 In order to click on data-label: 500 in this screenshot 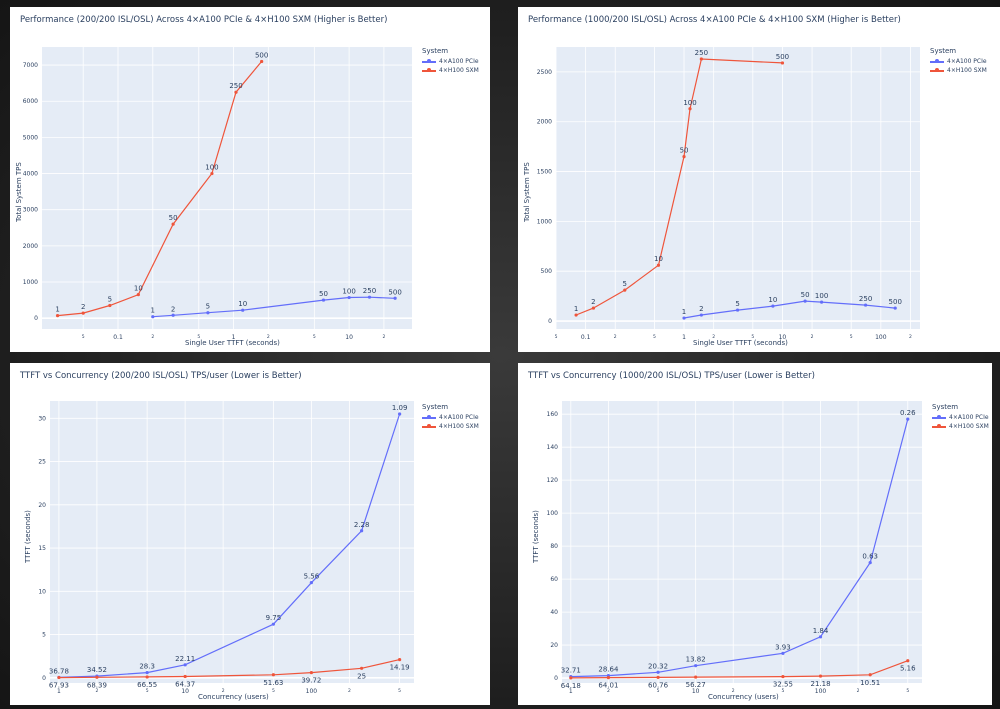, I will do `click(782, 57)`.